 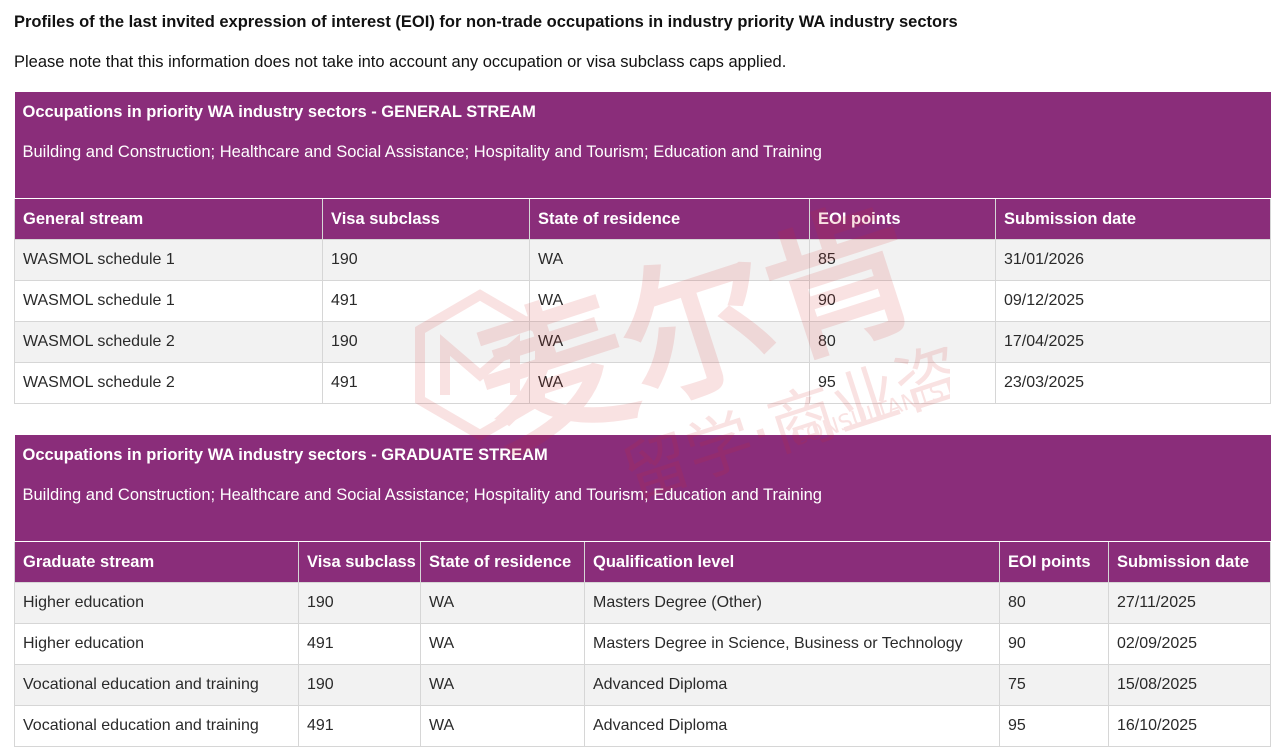 What do you see at coordinates (156, 562) in the screenshot?
I see `column-header: Graduate stream` at bounding box center [156, 562].